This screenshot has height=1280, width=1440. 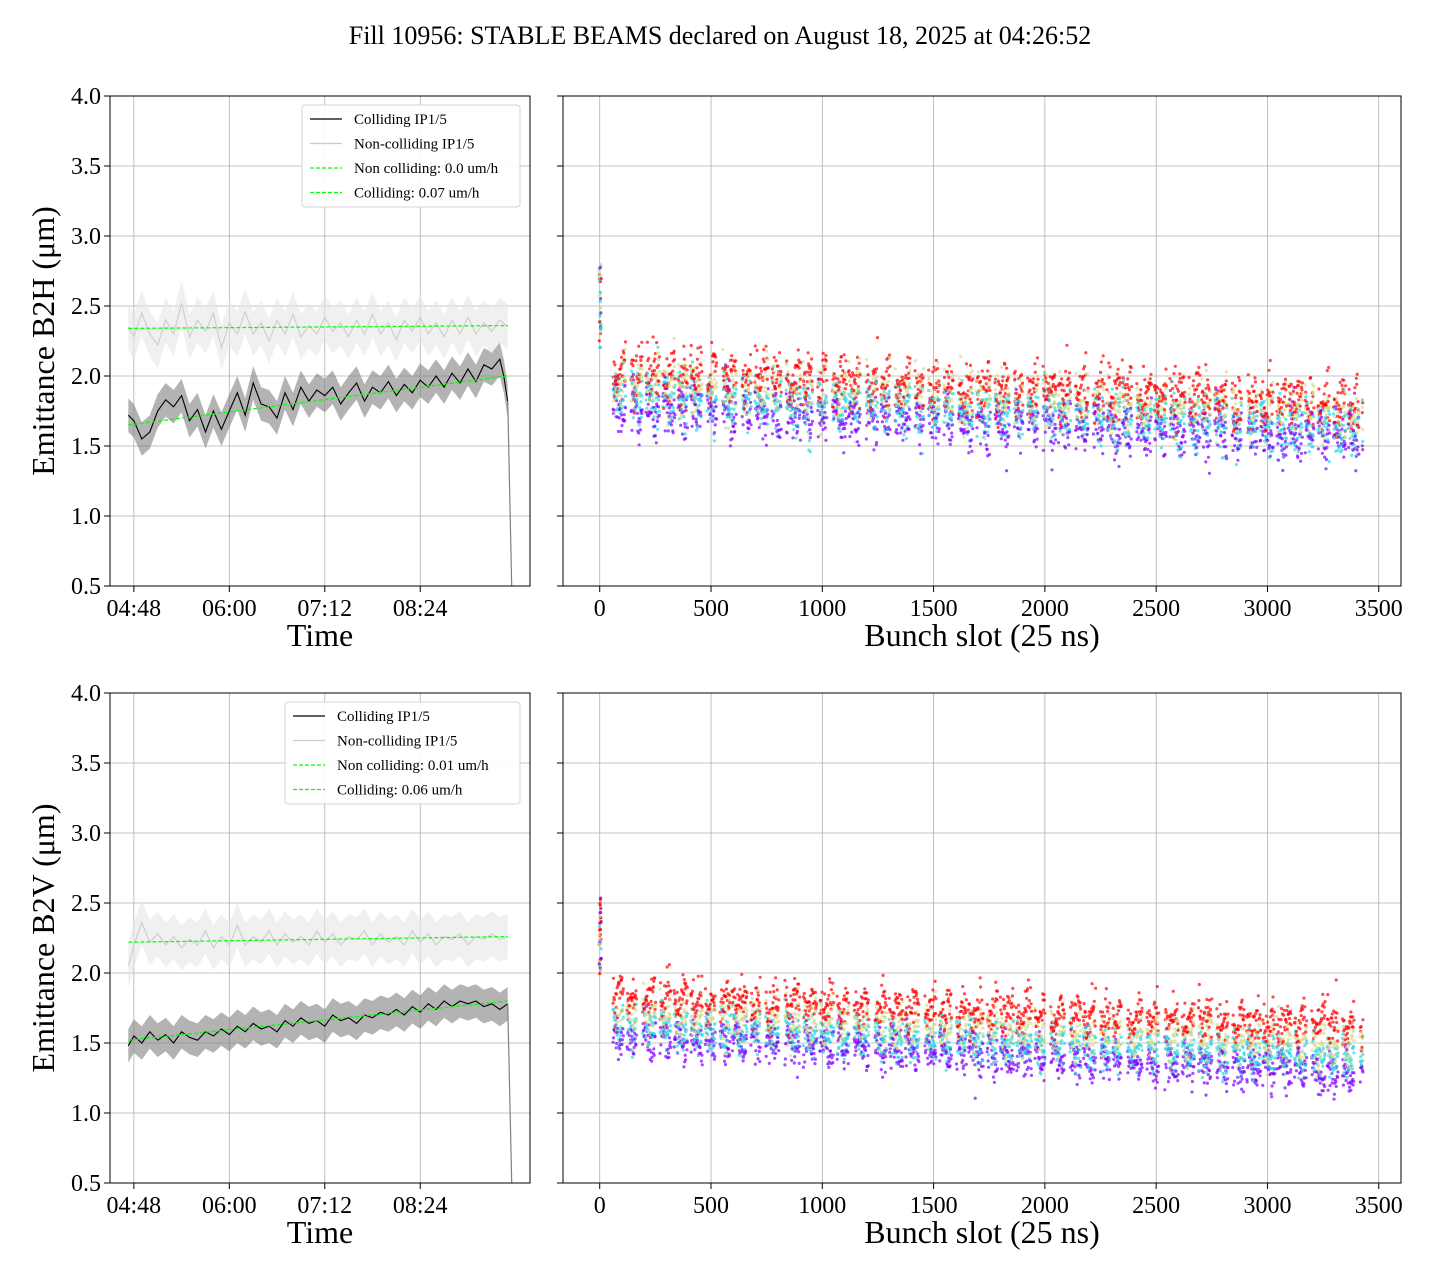 I want to click on x-tick-label: 08:24, so click(x=420, y=609).